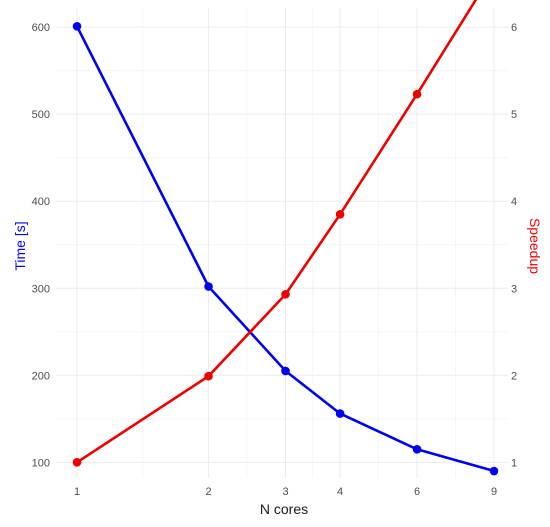 The image size is (550, 527). What do you see at coordinates (514, 202) in the screenshot?
I see `y-right-tick-label: 4` at bounding box center [514, 202].